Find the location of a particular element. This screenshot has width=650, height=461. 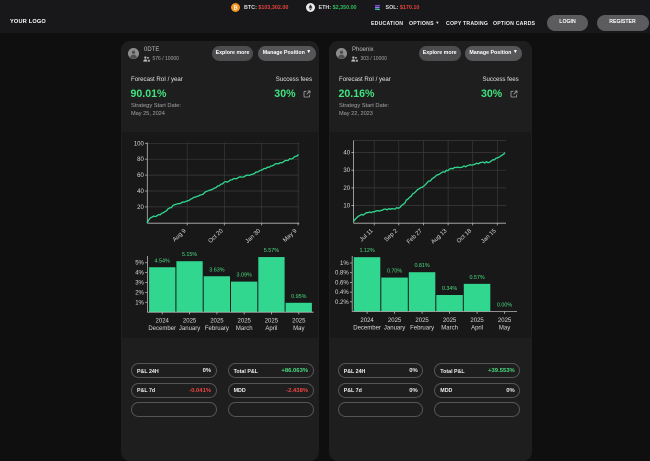

svg-text: 0.8% is located at coordinates (342, 274).